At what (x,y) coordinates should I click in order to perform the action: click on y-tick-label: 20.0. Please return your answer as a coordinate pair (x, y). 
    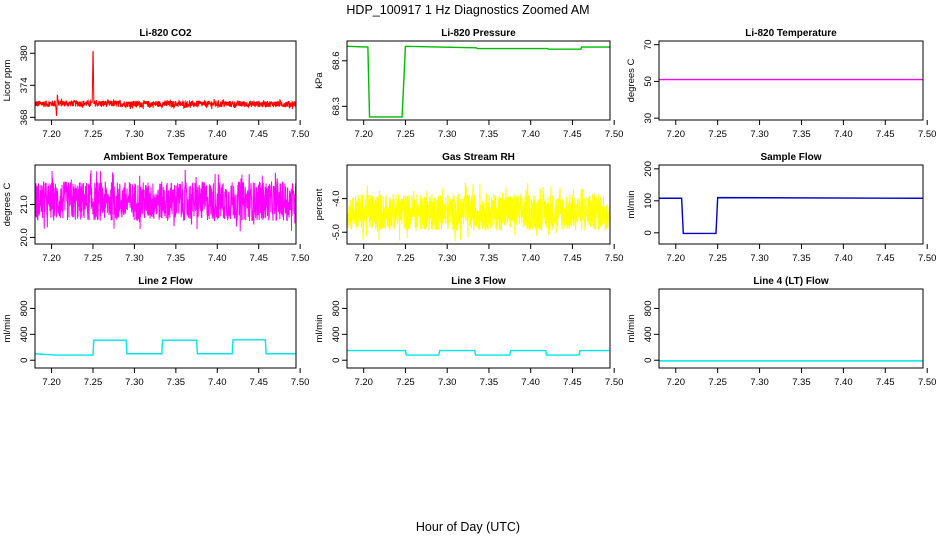
    Looking at the image, I should click on (24, 237).